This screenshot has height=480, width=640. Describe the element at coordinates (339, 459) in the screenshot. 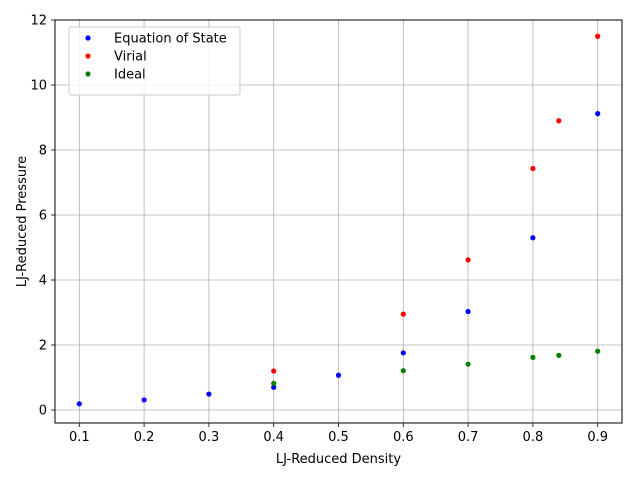

I see `x-axis-label: LJ-Reduced Density` at that location.